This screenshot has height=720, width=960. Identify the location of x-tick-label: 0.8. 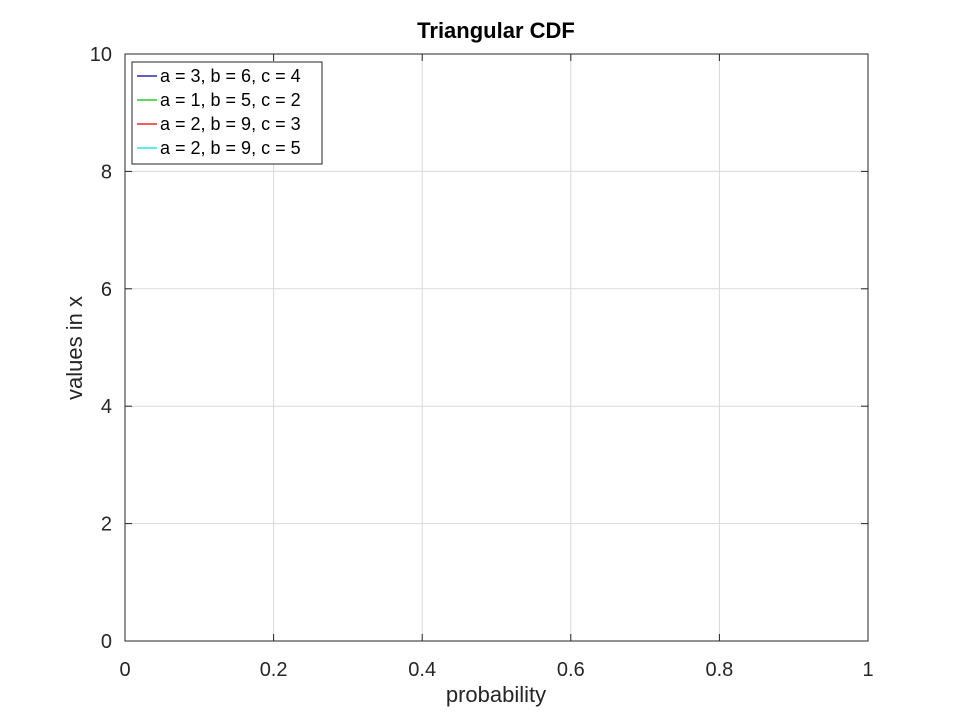
(719, 670).